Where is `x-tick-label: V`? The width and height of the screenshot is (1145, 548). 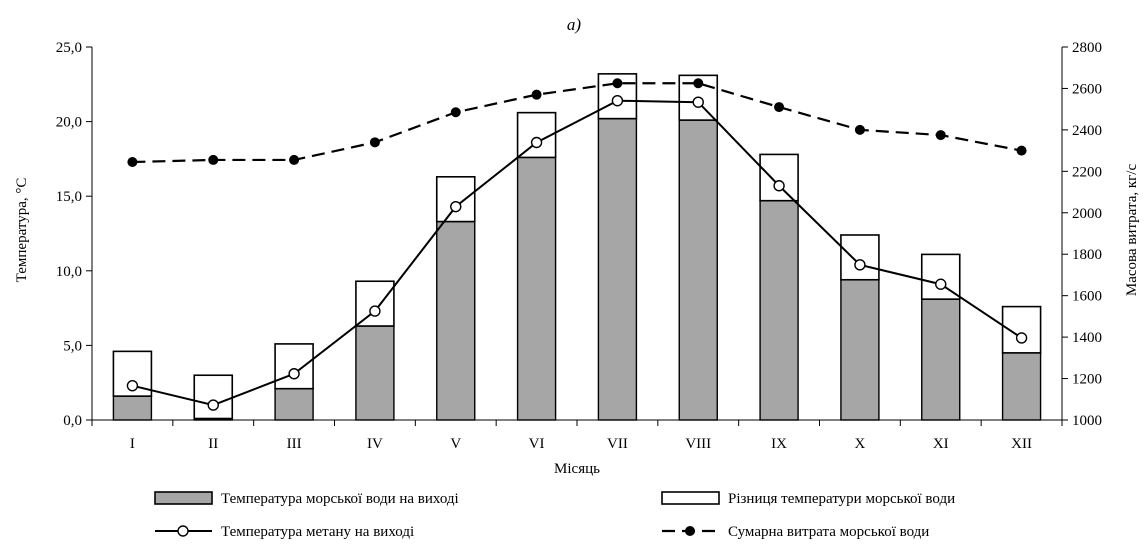
x-tick-label: V is located at coordinates (455, 444).